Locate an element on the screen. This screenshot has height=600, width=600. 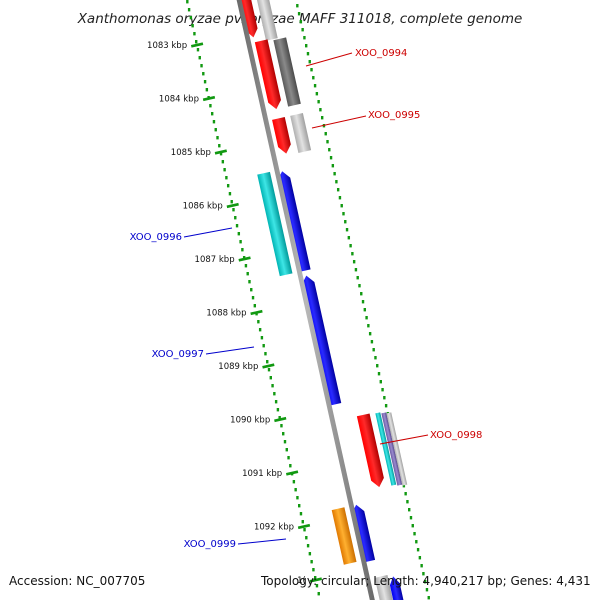
xoo-0994-cds is located at coordinates (267, 74).